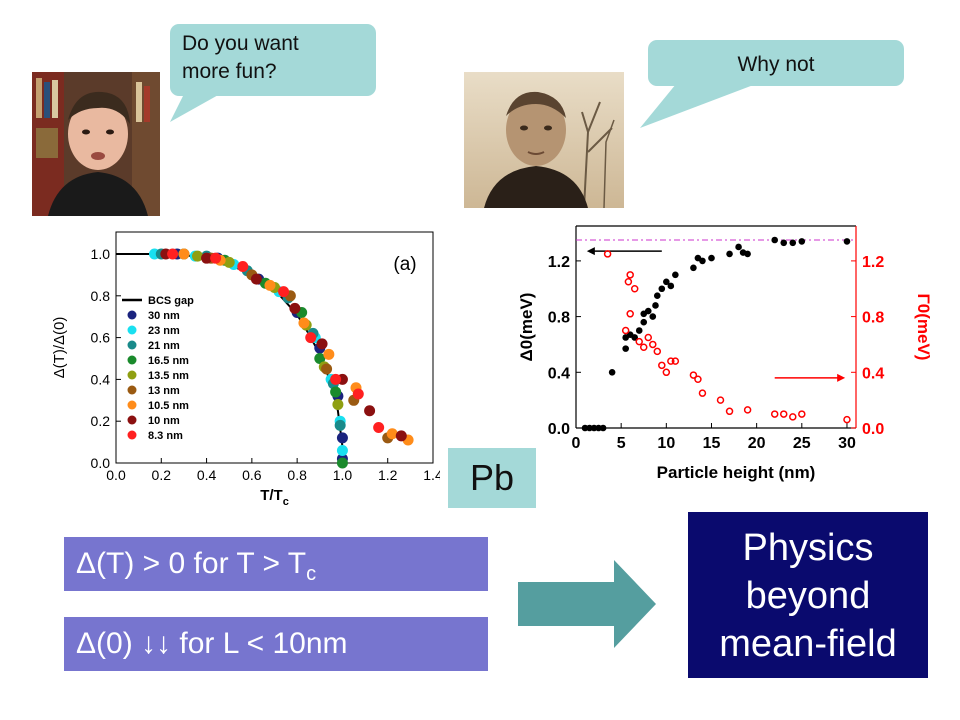  I want to click on pb-label: Pb, so click(492, 478).